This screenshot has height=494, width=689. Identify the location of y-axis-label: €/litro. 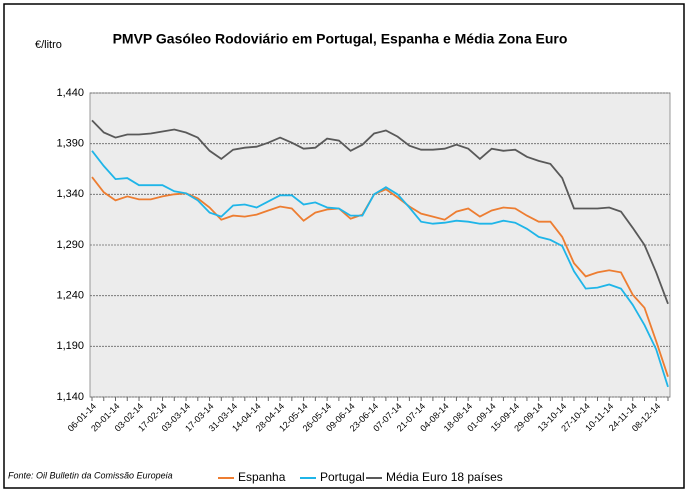
(48, 45).